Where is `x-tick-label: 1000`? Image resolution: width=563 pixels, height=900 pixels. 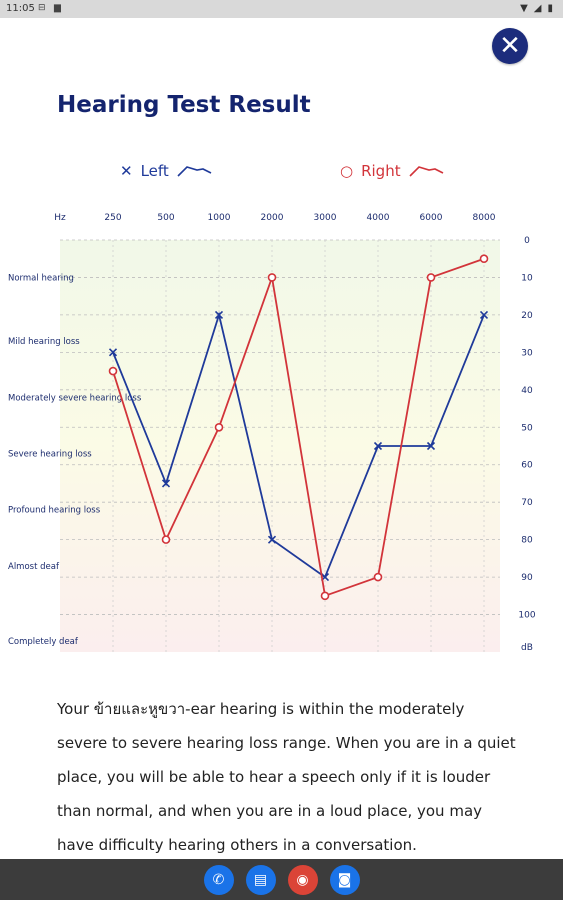
x-tick-label: 1000 is located at coordinates (219, 218).